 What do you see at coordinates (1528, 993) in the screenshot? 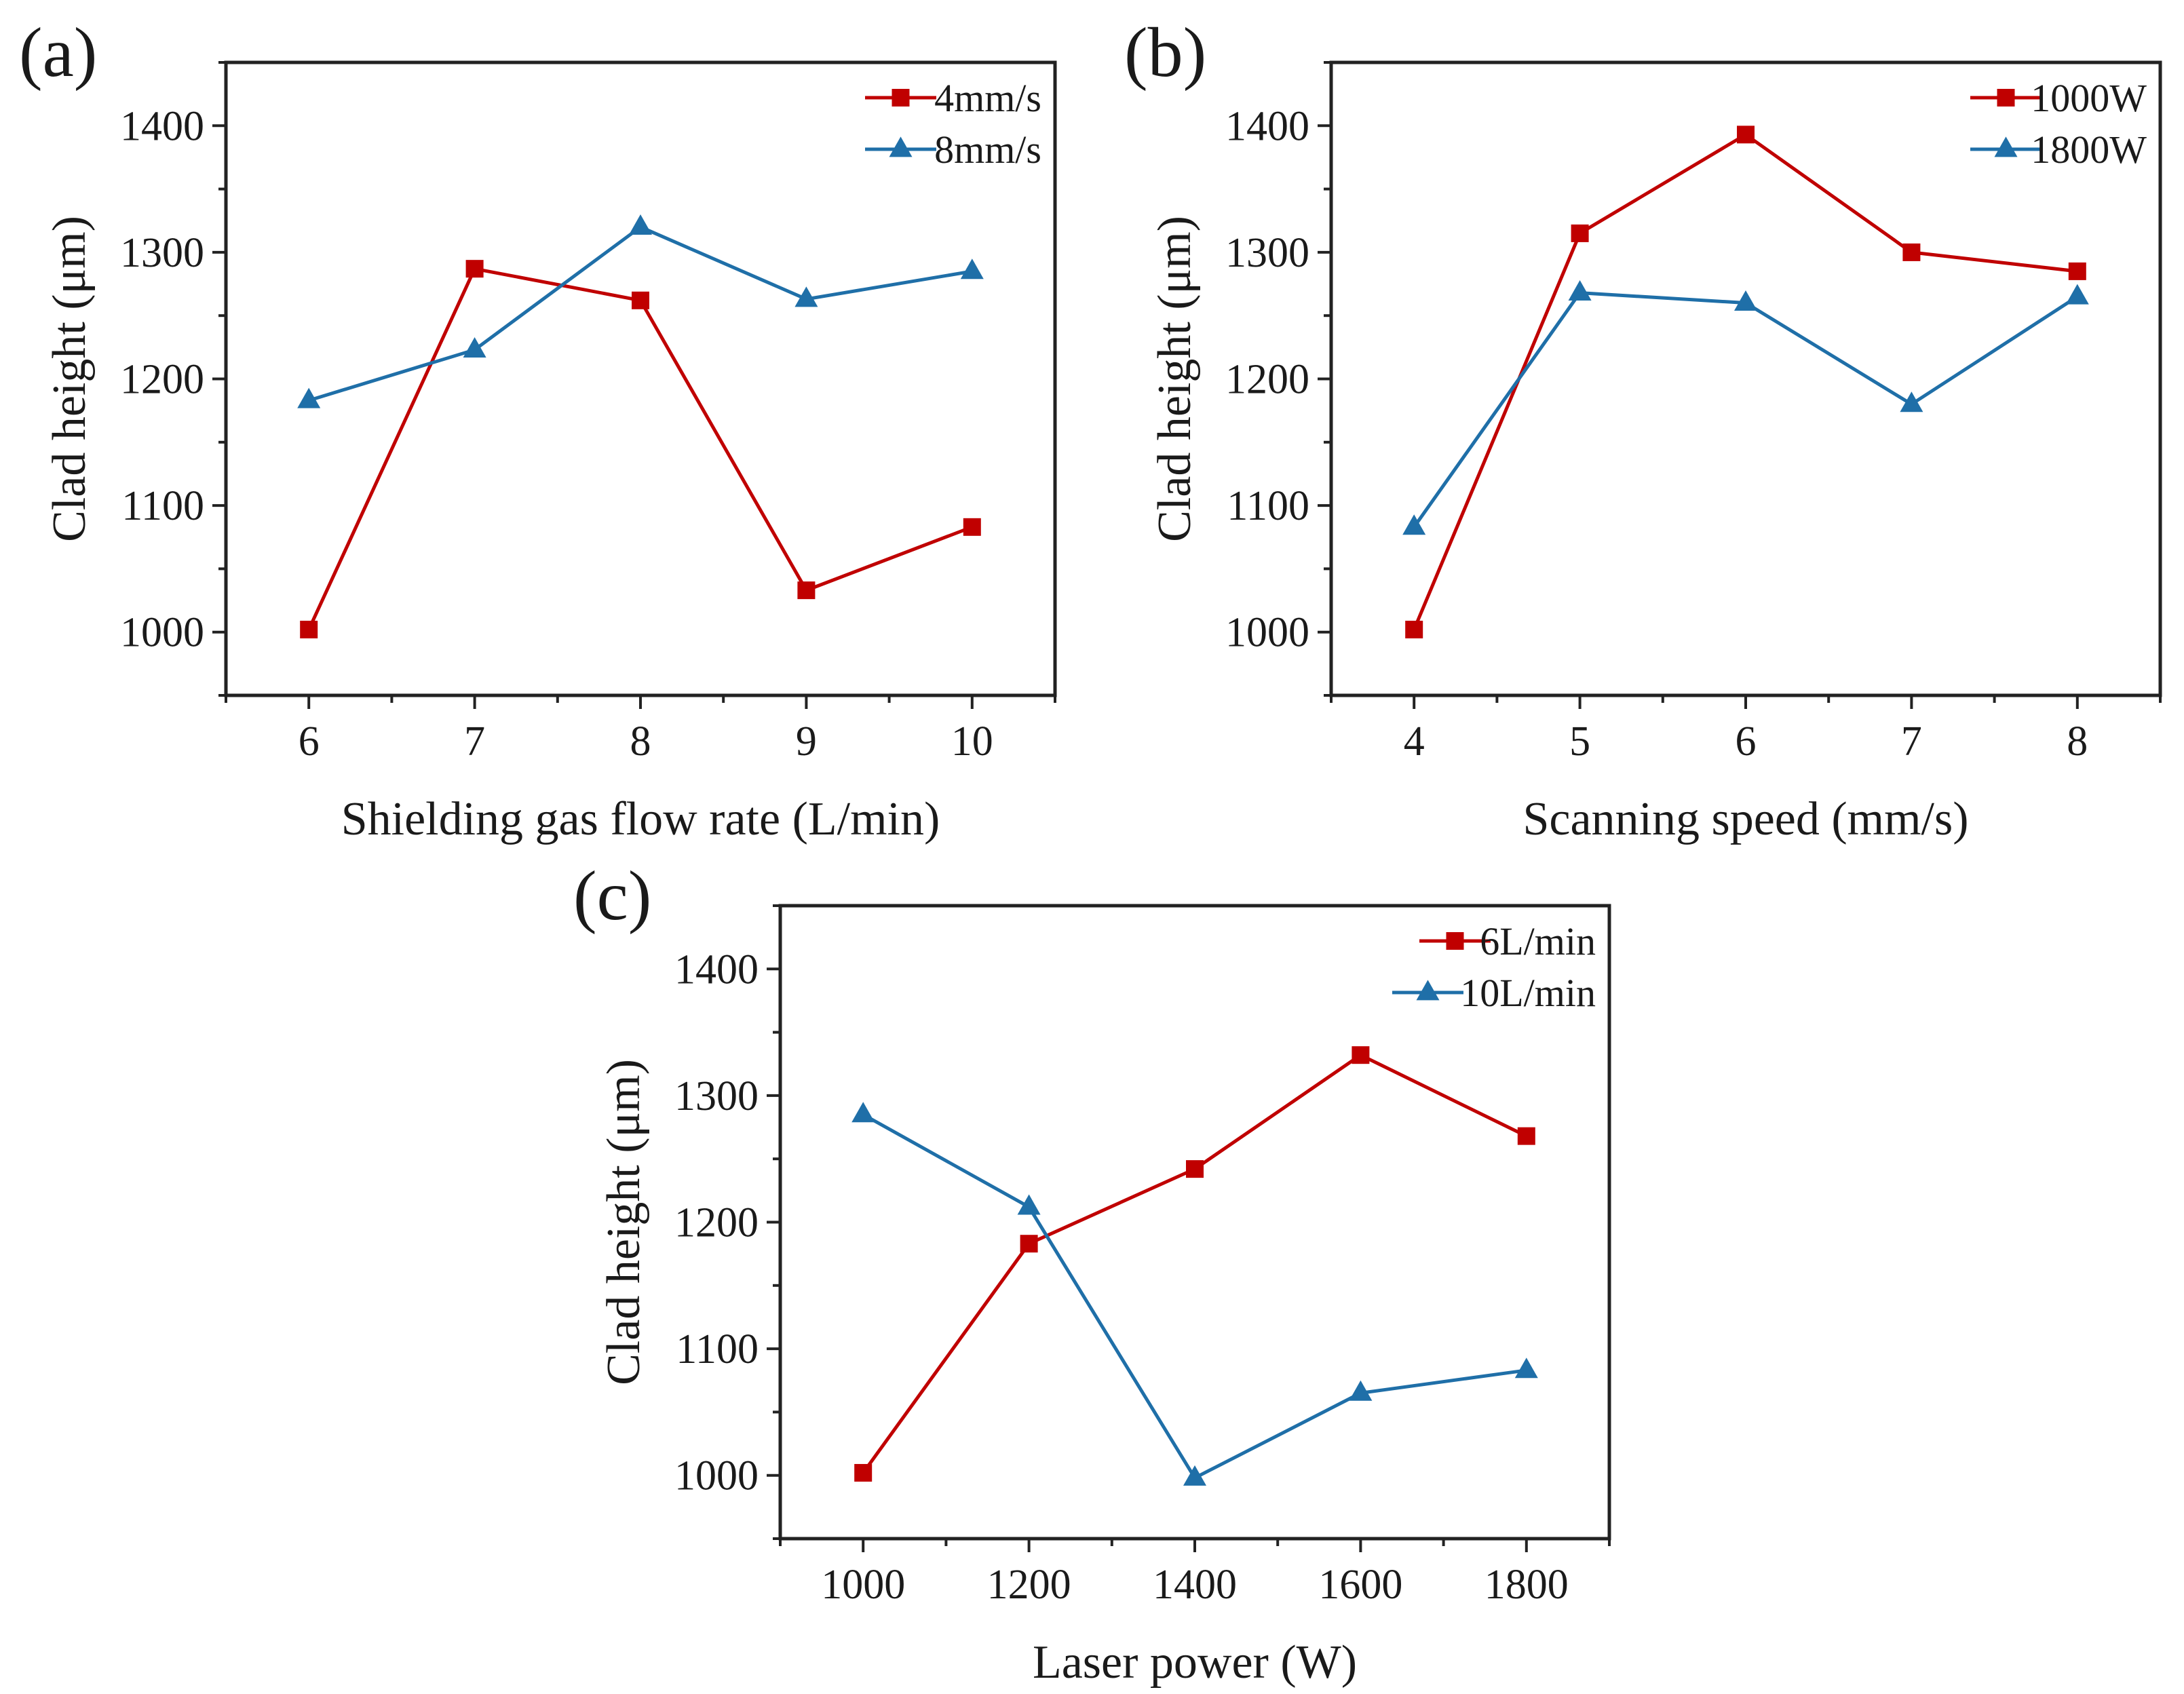
I see `legend-label: 10L/min` at bounding box center [1528, 993].